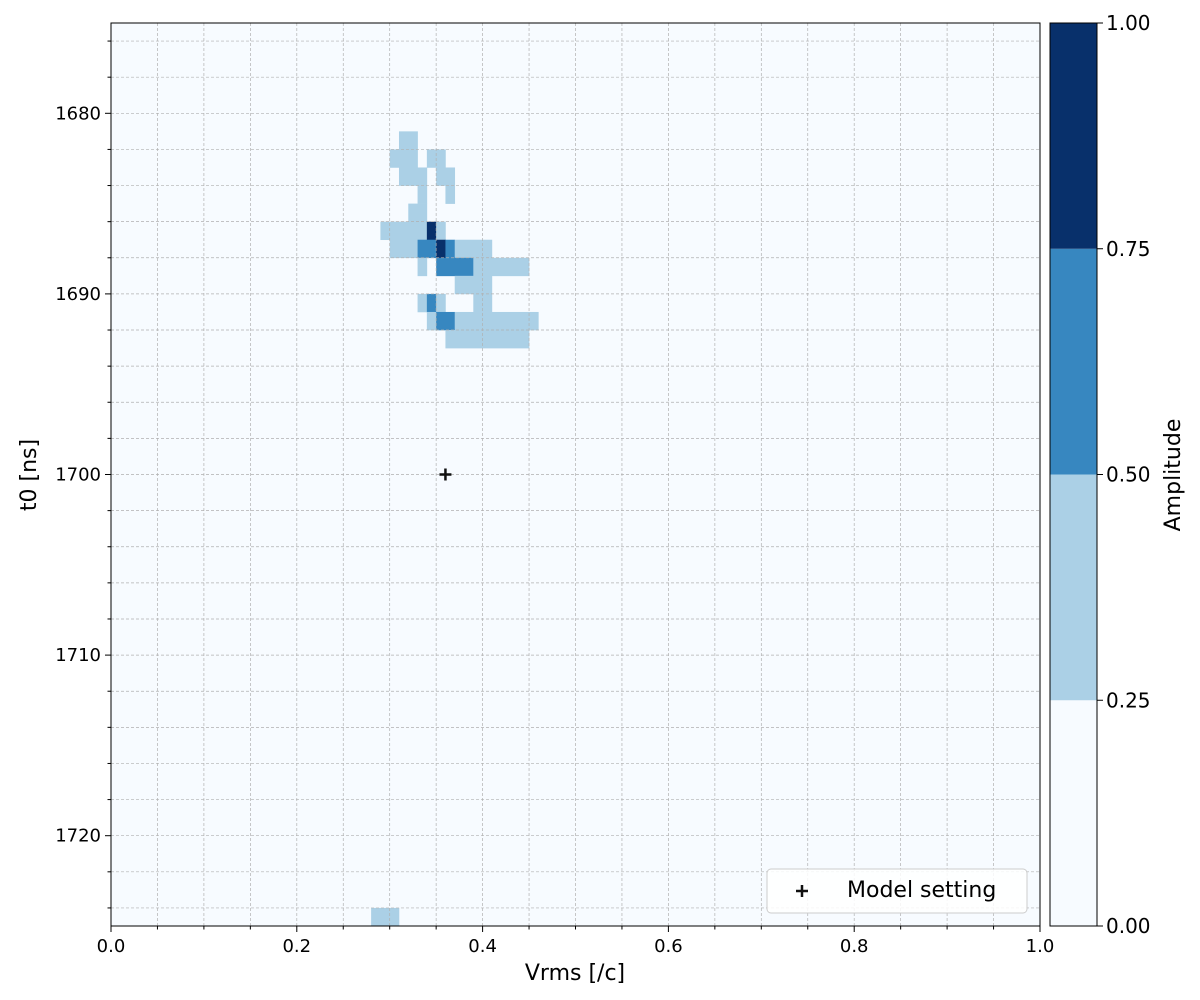 The width and height of the screenshot is (1200, 1000). I want to click on x-tick-label: 0.8, so click(854, 946).